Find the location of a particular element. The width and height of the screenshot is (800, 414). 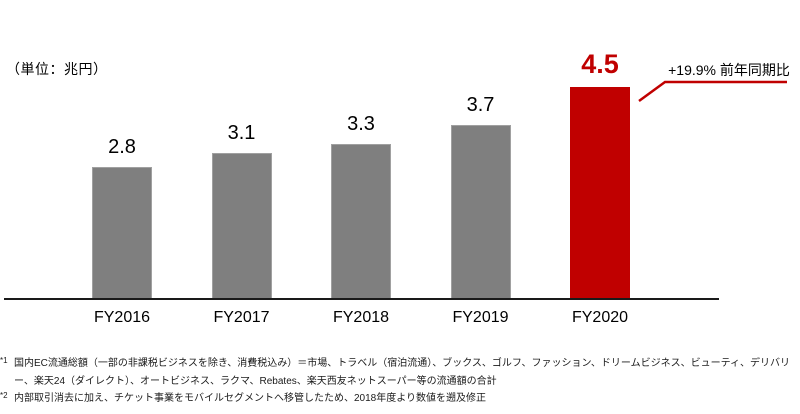

x-axis-label-FY2019: FY2019 is located at coordinates (480, 317).